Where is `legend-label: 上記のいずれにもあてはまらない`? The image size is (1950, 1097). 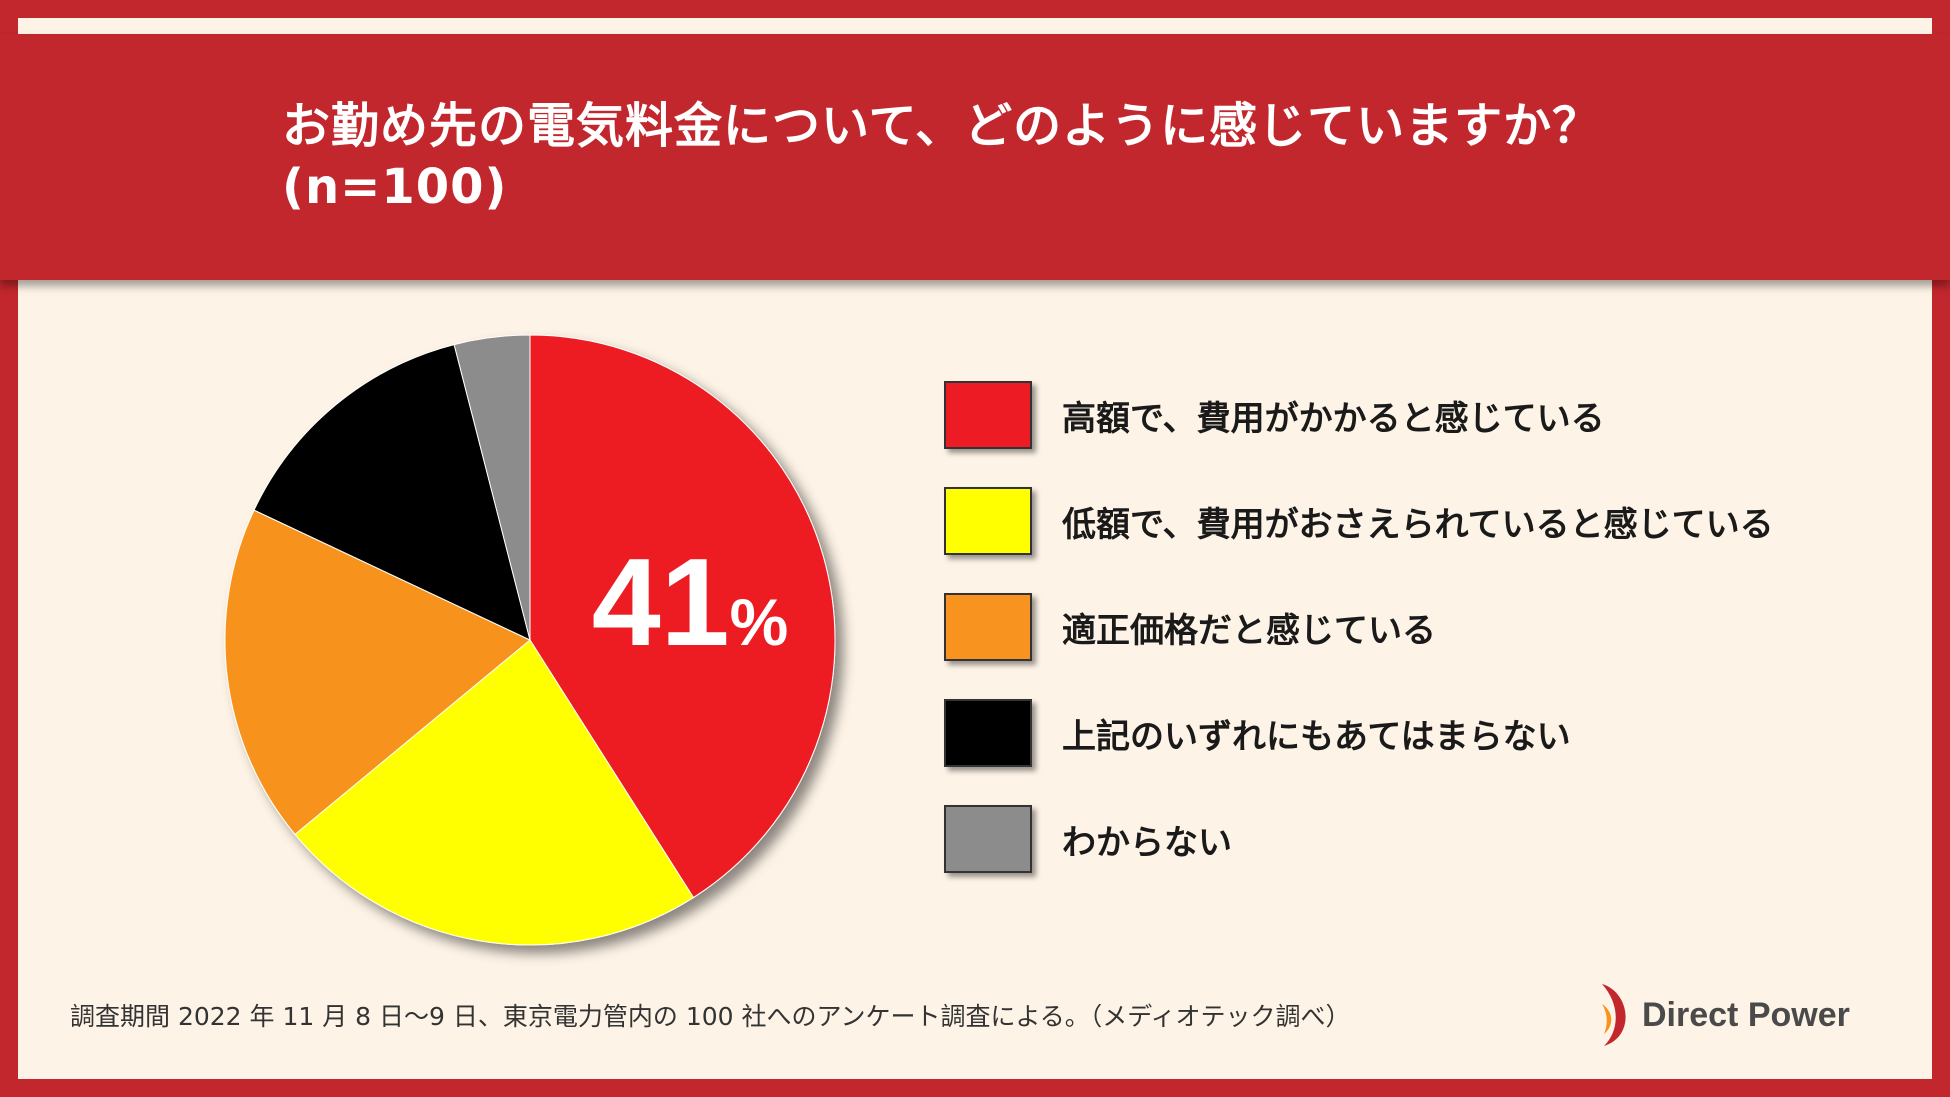
legend-label: 上記のいずれにもあてはまらない is located at coordinates (1316, 736).